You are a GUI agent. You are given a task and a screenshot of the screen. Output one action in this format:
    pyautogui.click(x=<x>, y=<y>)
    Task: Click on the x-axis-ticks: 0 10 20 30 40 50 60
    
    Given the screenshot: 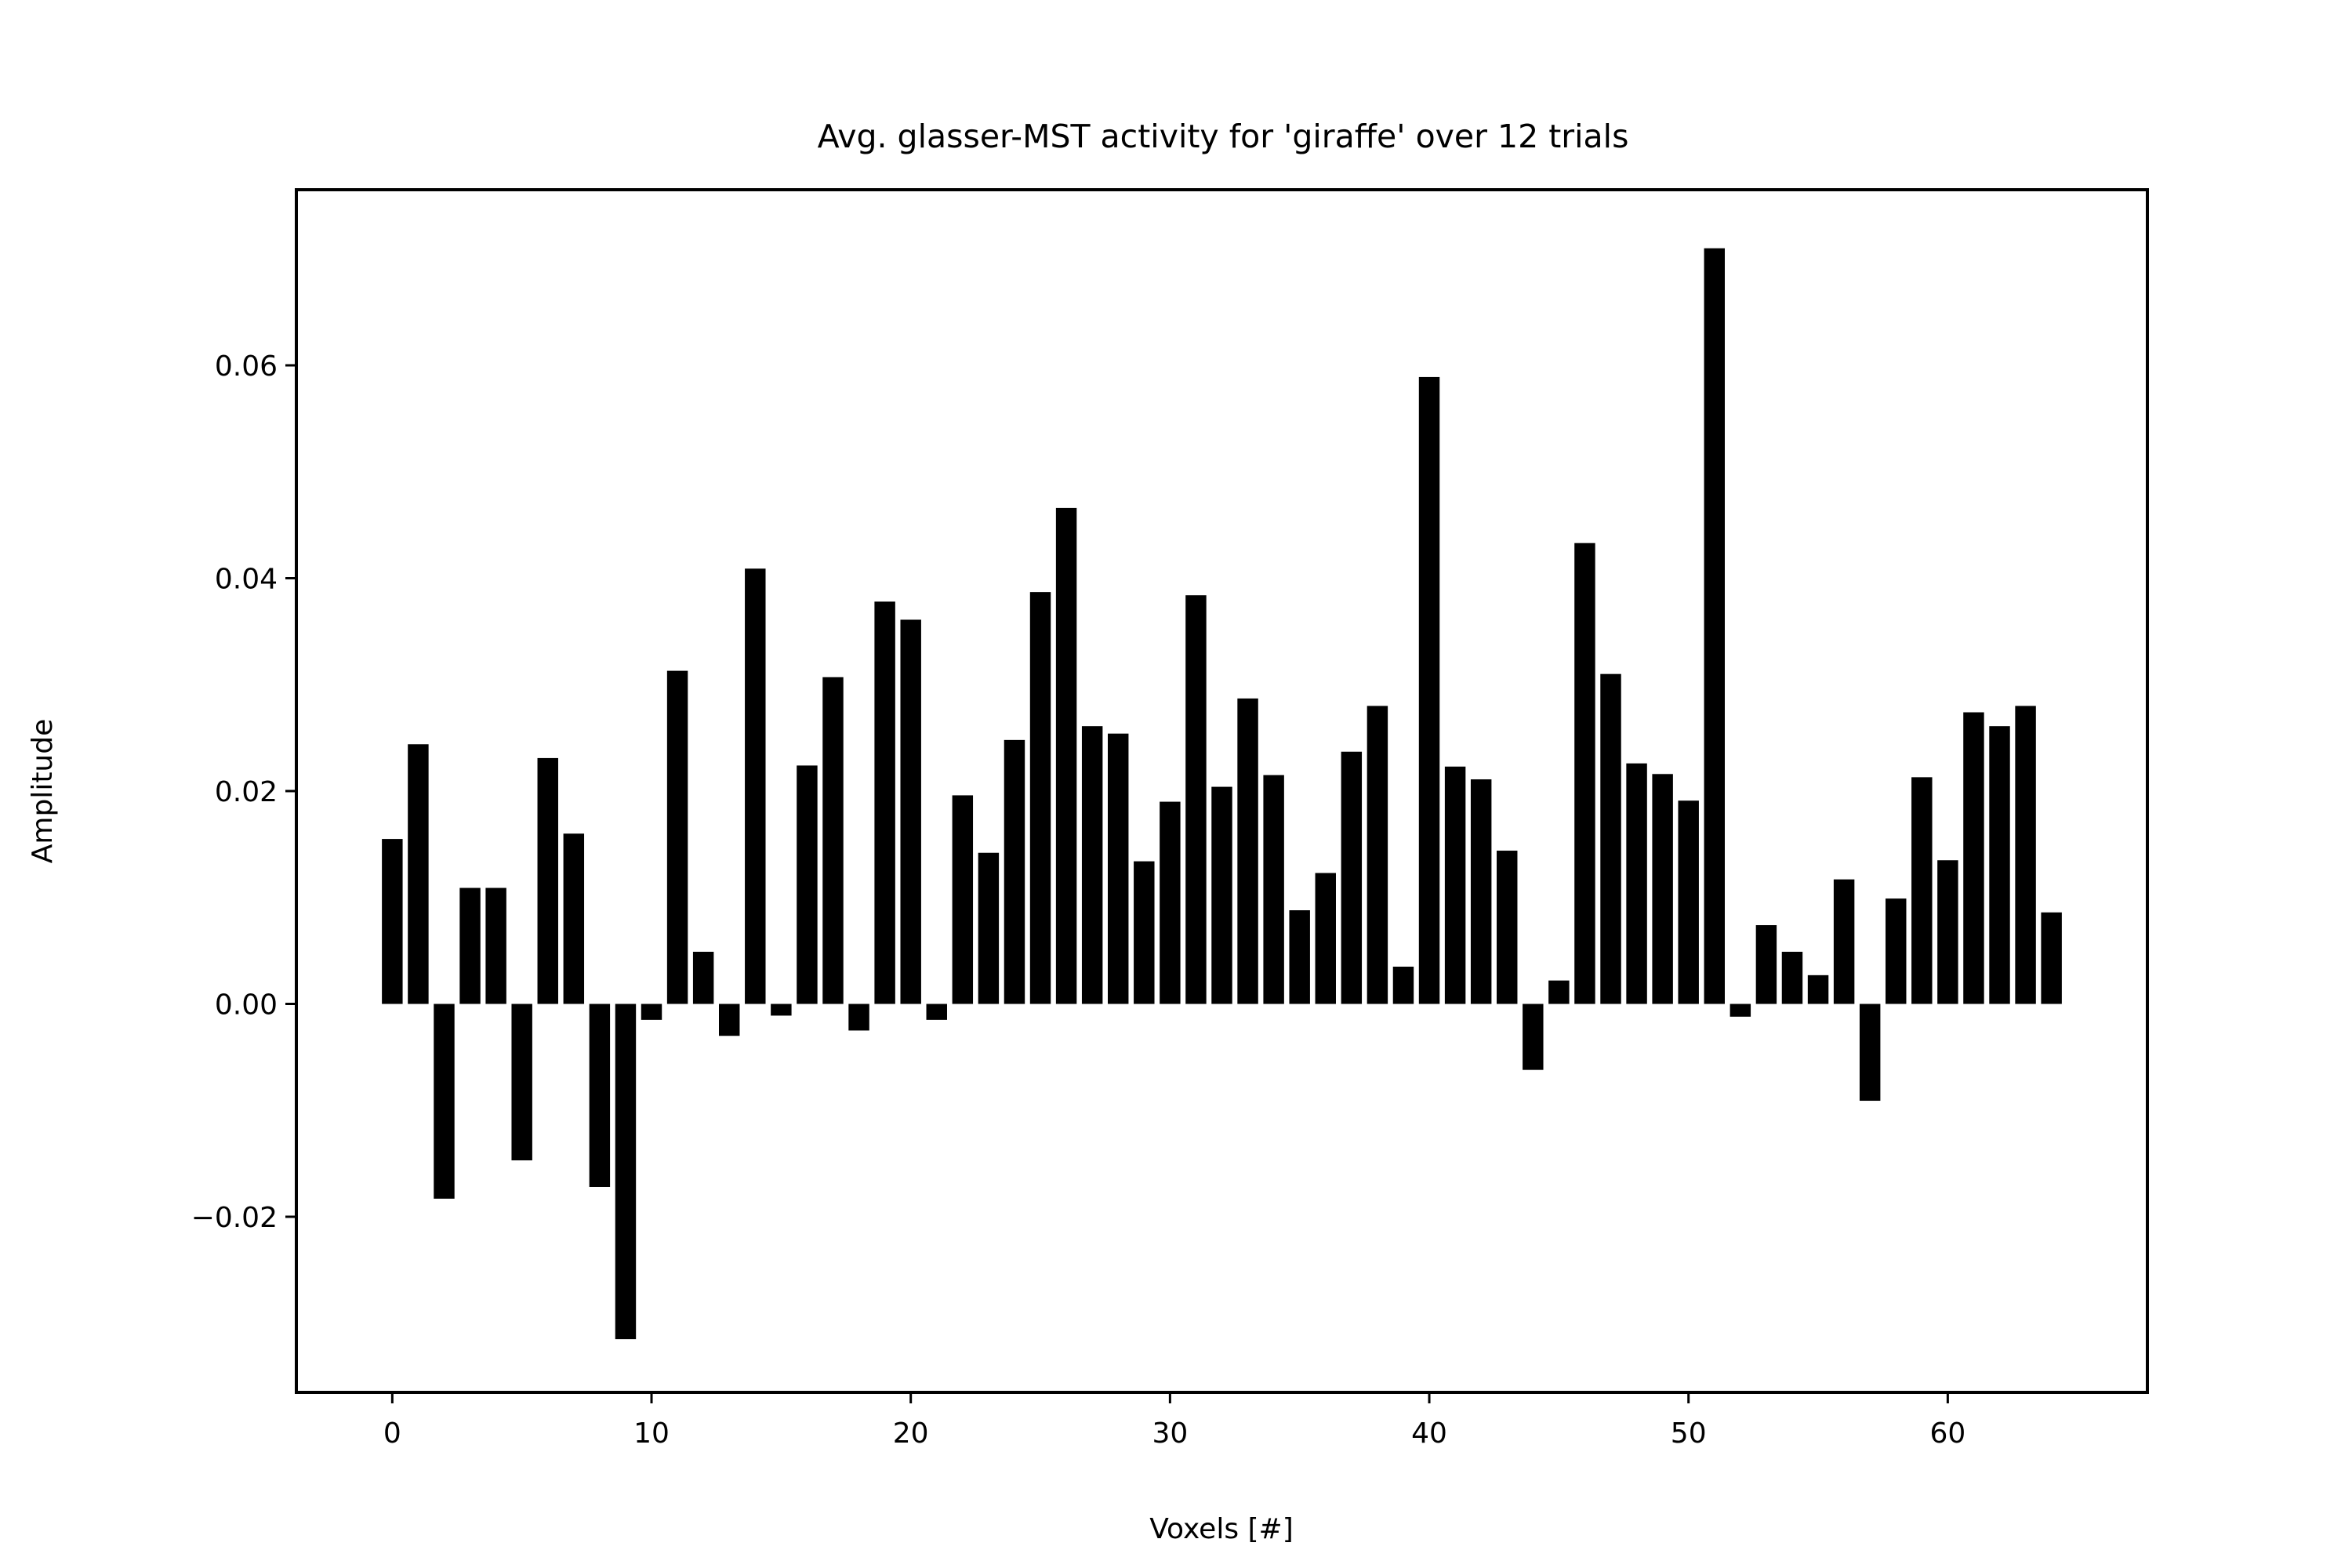 What is the action you would take?
    pyautogui.click(x=1174, y=1421)
    